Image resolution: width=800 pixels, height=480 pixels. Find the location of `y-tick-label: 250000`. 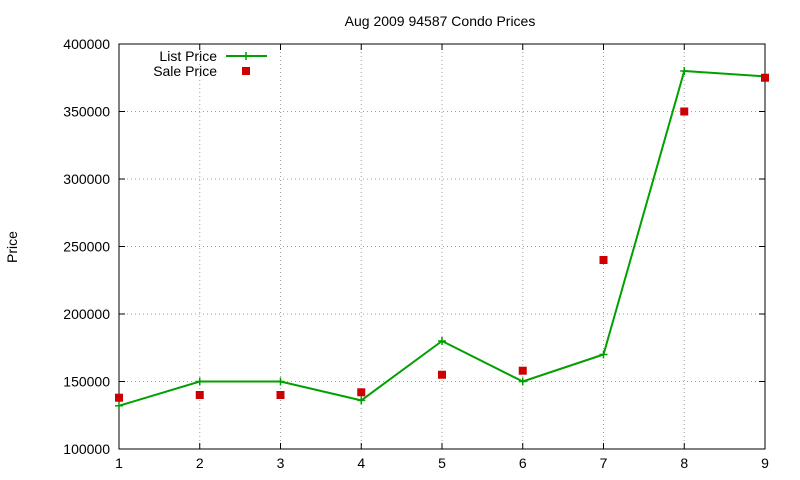

y-tick-label: 250000 is located at coordinates (86, 247).